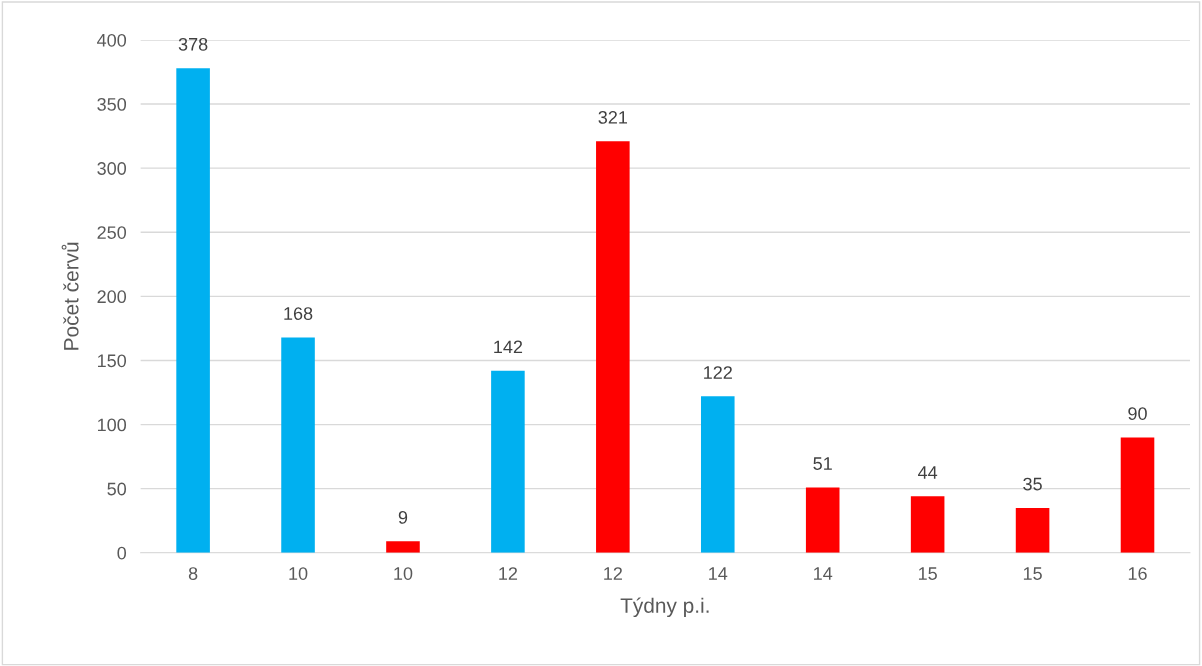 This screenshot has width=1202, height=666. What do you see at coordinates (112, 361) in the screenshot?
I see `y-tick-label: 150` at bounding box center [112, 361].